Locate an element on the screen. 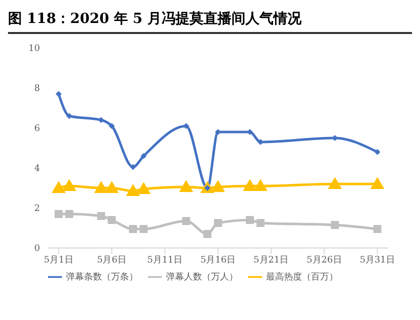  y-tick-label: 10 is located at coordinates (34, 49).